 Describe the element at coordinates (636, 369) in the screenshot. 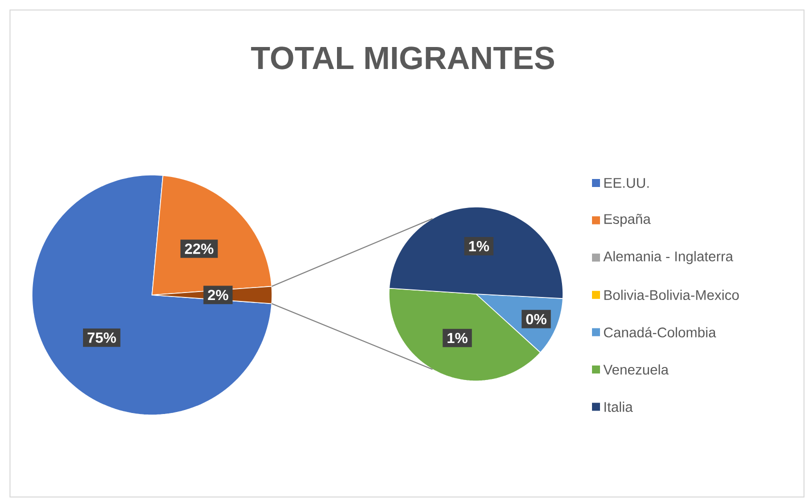

I see `legend-label: Venezuela` at that location.